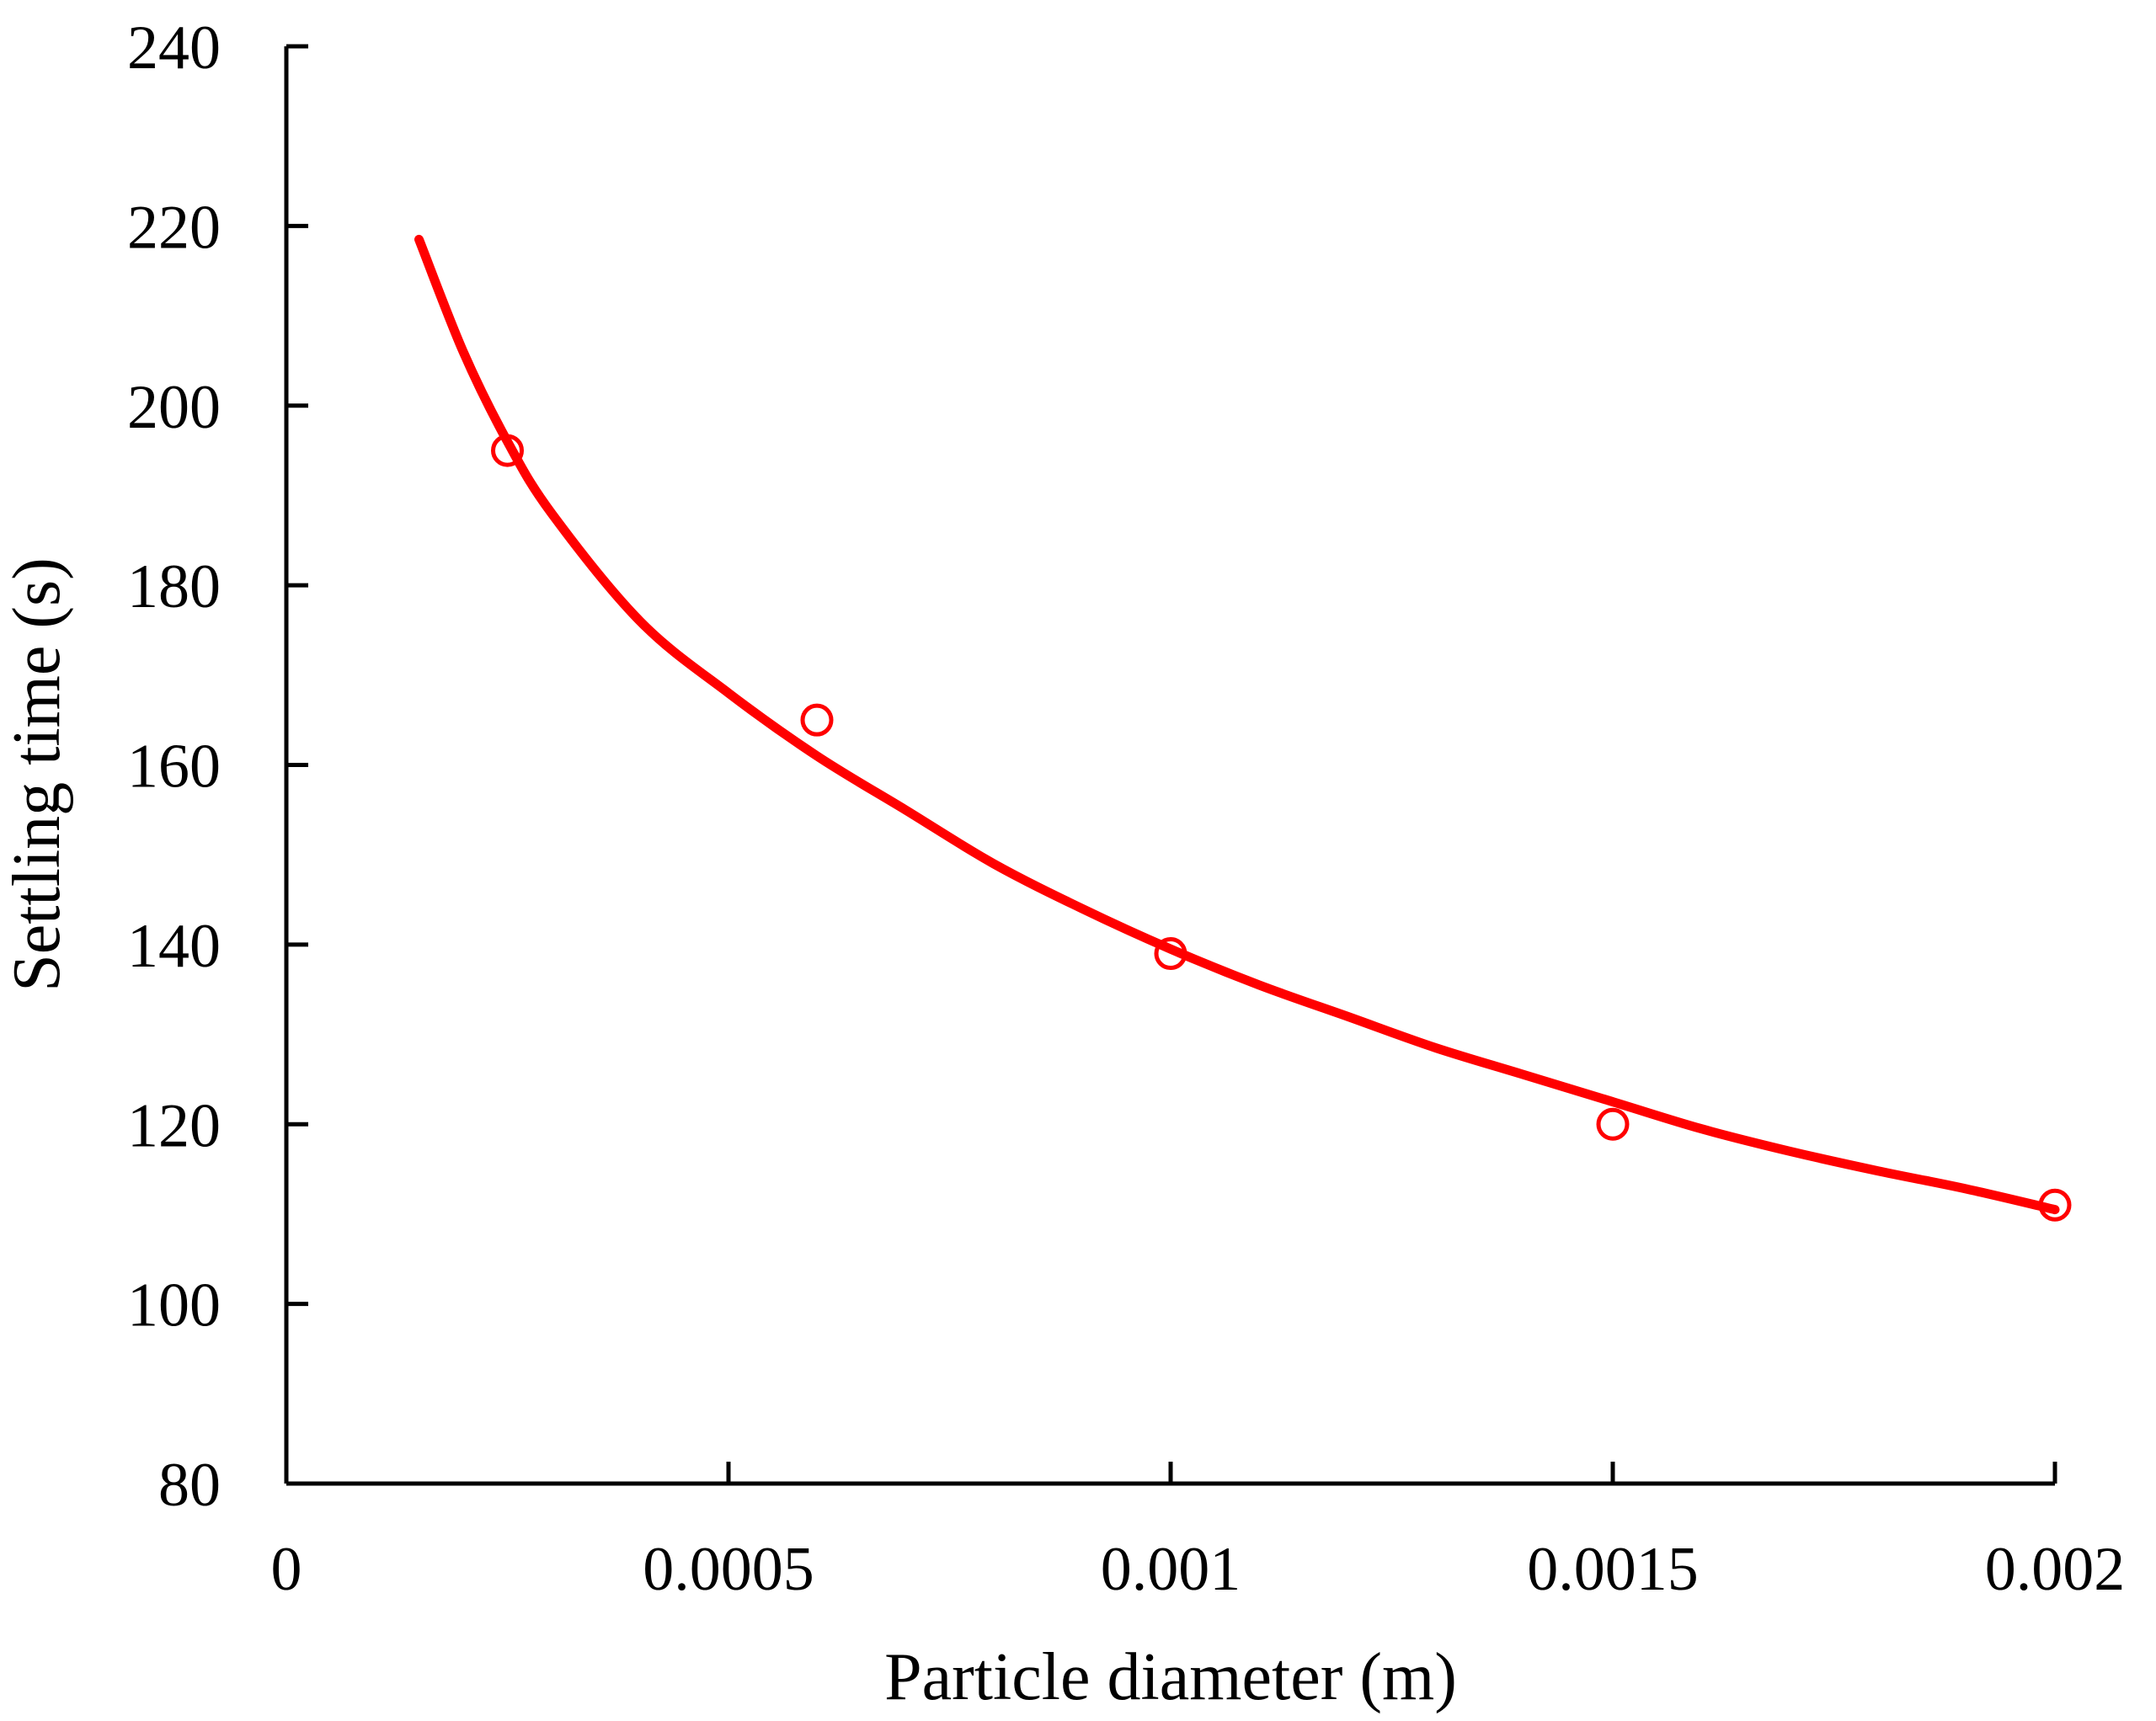 The height and width of the screenshot is (1721, 2156). Describe the element at coordinates (174, 227) in the screenshot. I see `y-tick-label: 220` at that location.